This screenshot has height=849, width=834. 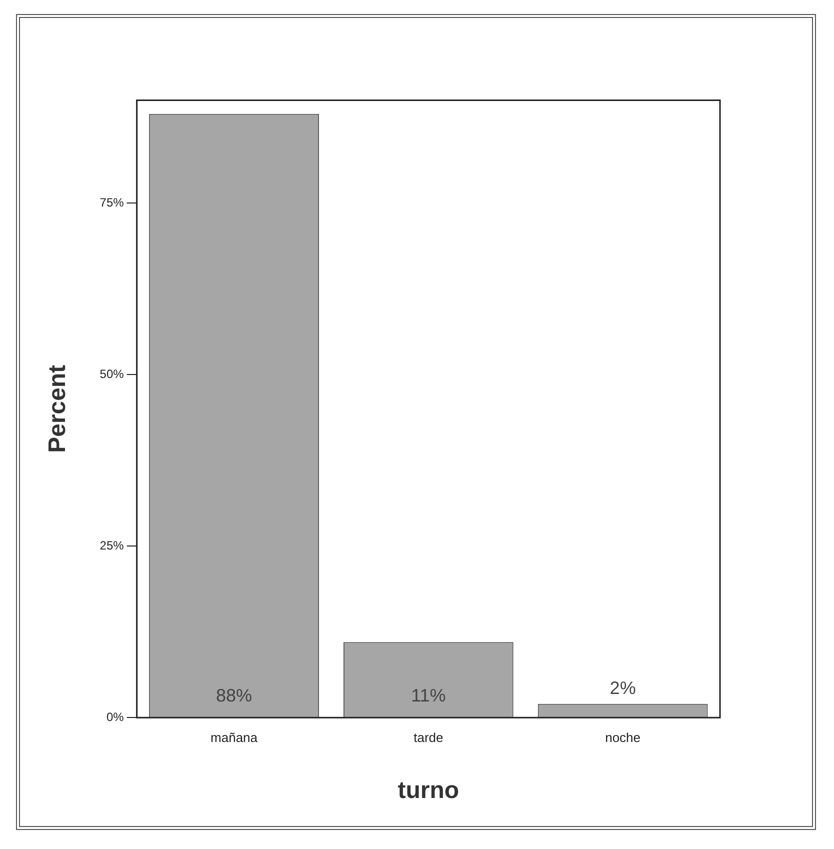 I want to click on x-tick-label: noche, so click(x=623, y=737).